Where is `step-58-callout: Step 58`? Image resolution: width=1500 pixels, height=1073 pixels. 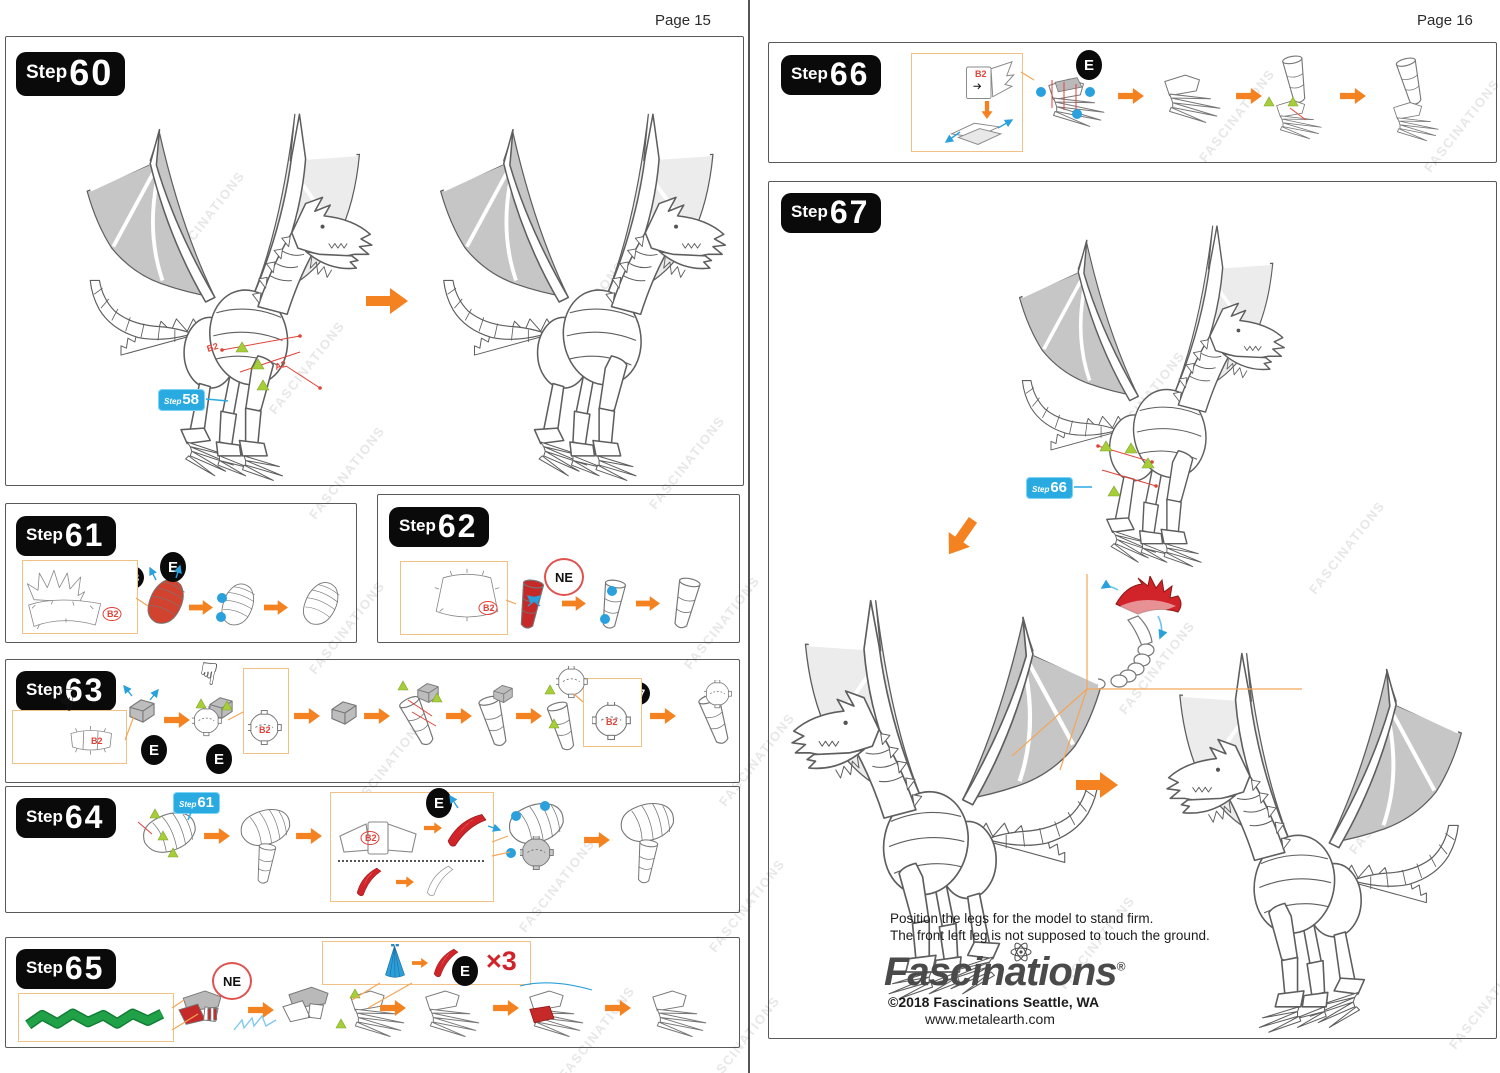
step-58-callout: Step 58 is located at coordinates (182, 400).